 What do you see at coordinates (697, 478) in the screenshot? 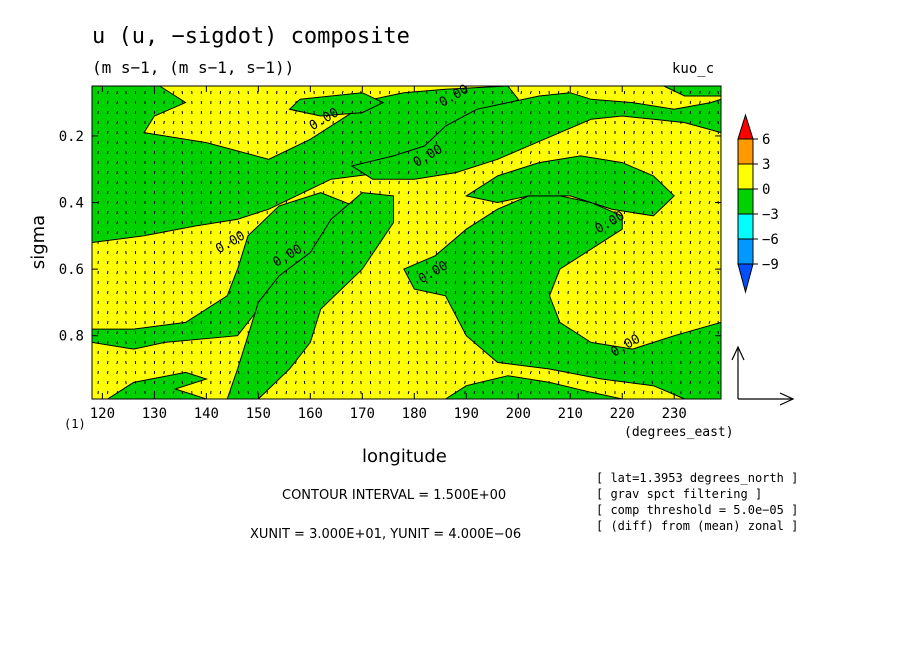
I see `note-line: [ lat=1.3953 degrees_north ]` at bounding box center [697, 478].